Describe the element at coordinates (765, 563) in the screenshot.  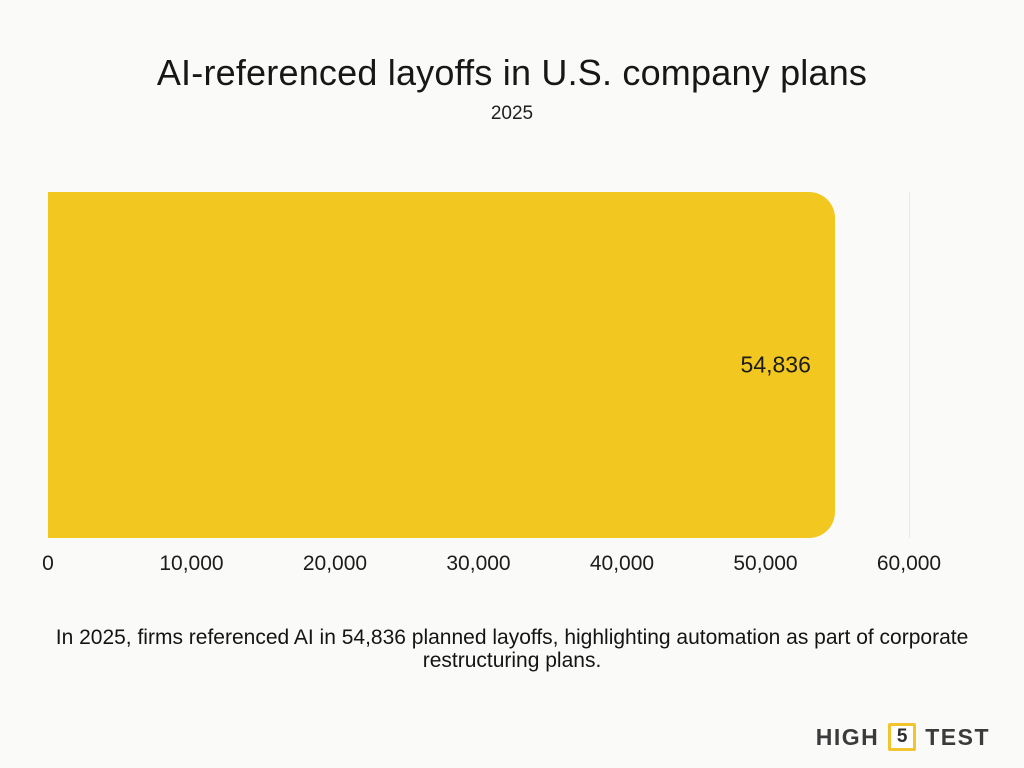
I see `x-tick-label: 50,000` at that location.